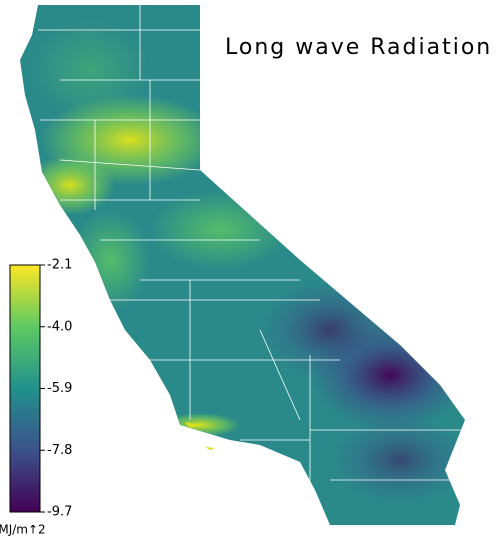 This screenshot has height=552, width=502. What do you see at coordinates (59, 265) in the screenshot?
I see `colorbar-tick-label: -2.1` at bounding box center [59, 265].